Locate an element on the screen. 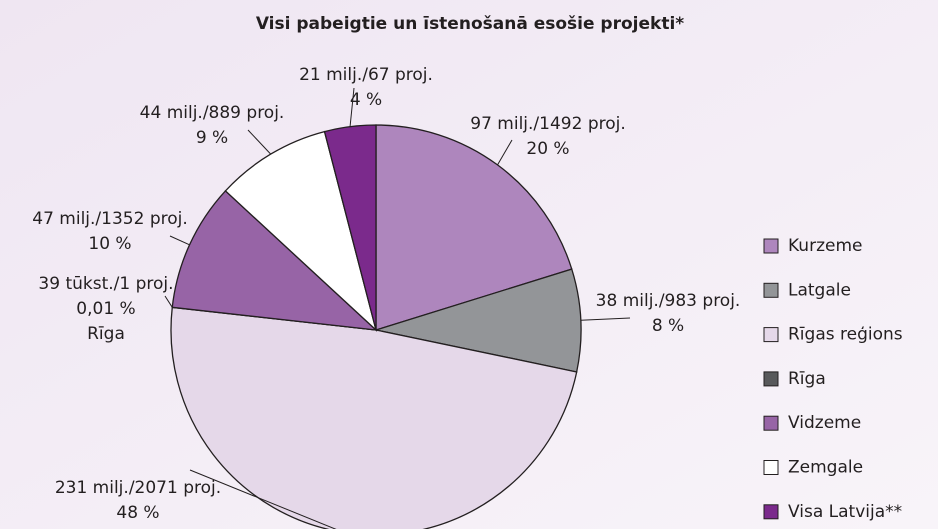 This screenshot has height=529, width=938. data-label: 4 % is located at coordinates (366, 100).